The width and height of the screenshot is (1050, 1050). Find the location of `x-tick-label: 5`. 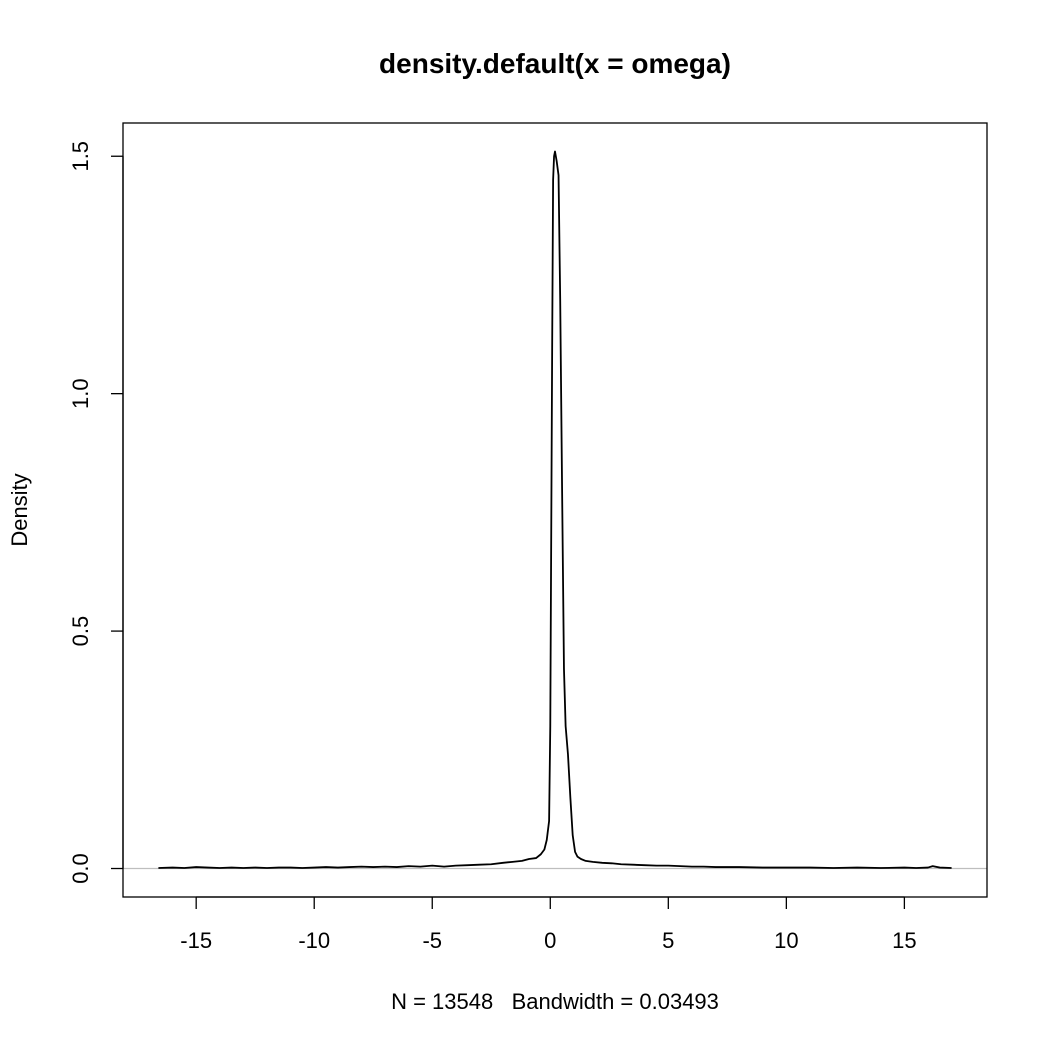

x-tick-label: 5 is located at coordinates (668, 940).